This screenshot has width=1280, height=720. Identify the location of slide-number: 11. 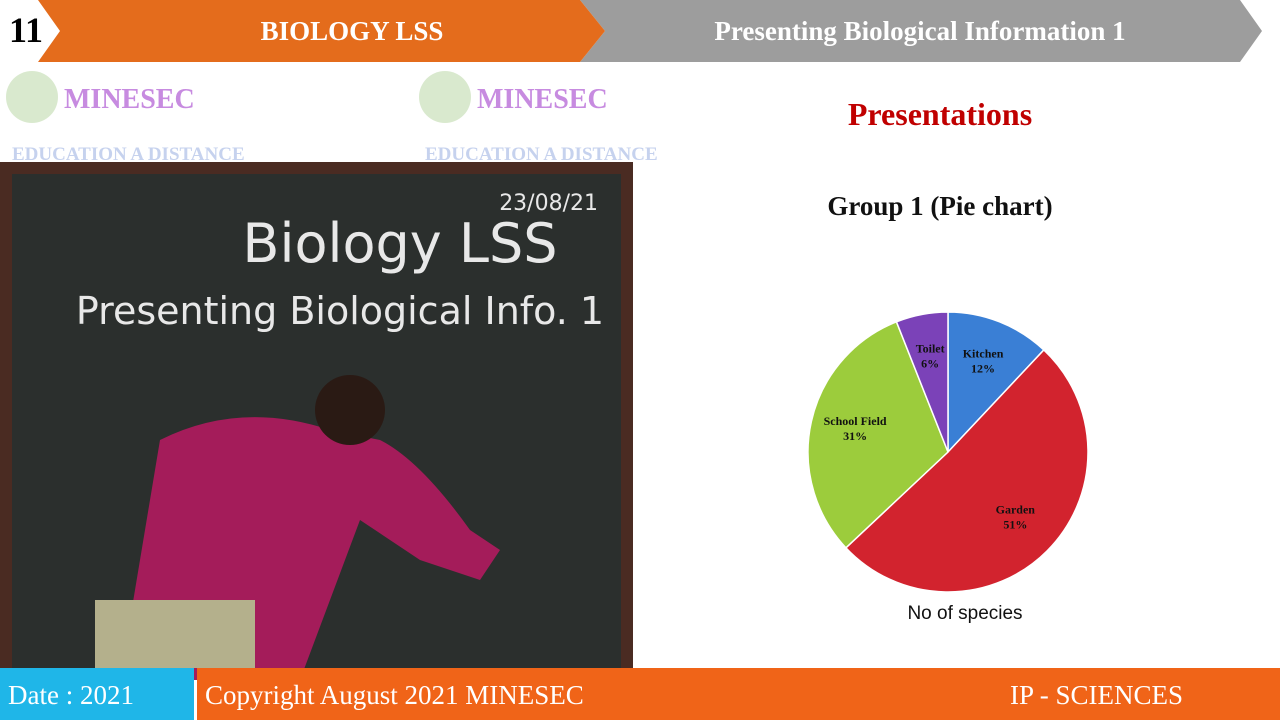
(26, 30).